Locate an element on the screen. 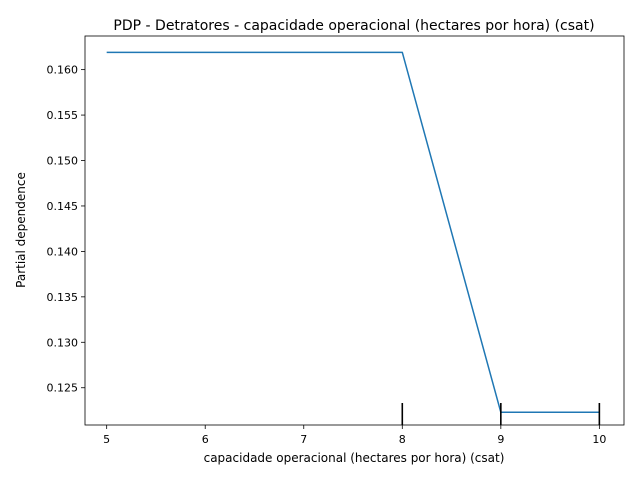  x-tick-label-3: 8 is located at coordinates (402, 439).